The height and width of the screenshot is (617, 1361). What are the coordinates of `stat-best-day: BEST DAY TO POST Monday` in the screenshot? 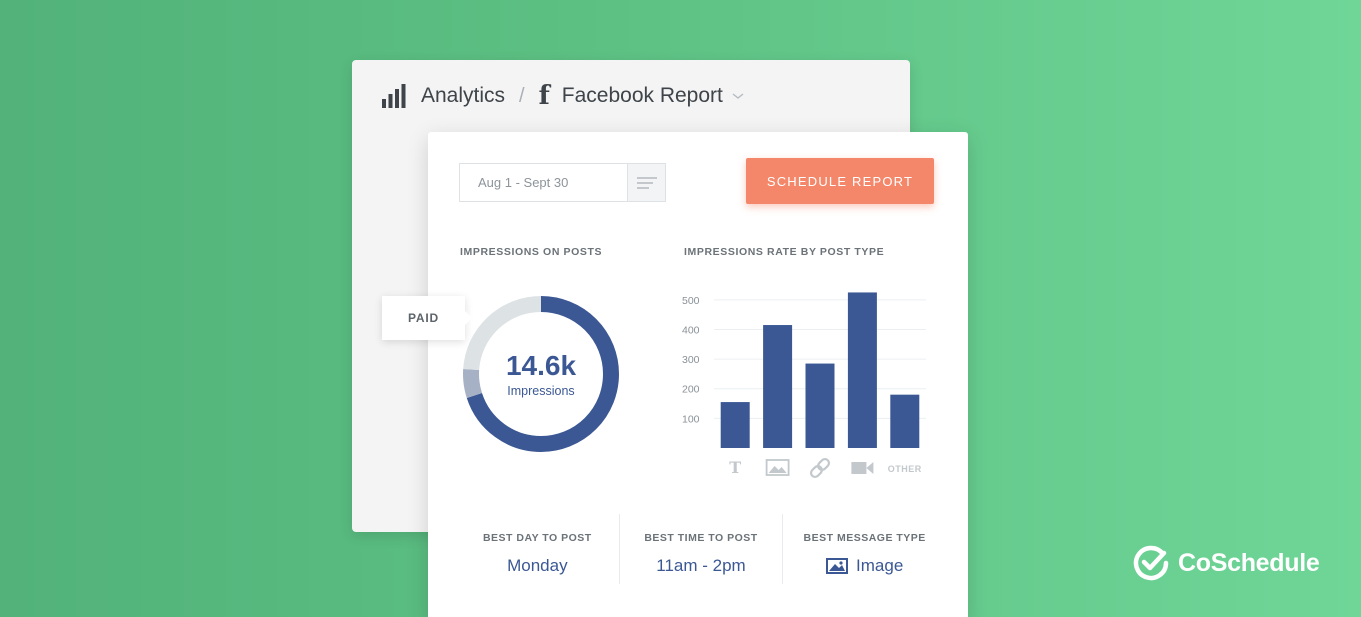 It's located at (537, 549).